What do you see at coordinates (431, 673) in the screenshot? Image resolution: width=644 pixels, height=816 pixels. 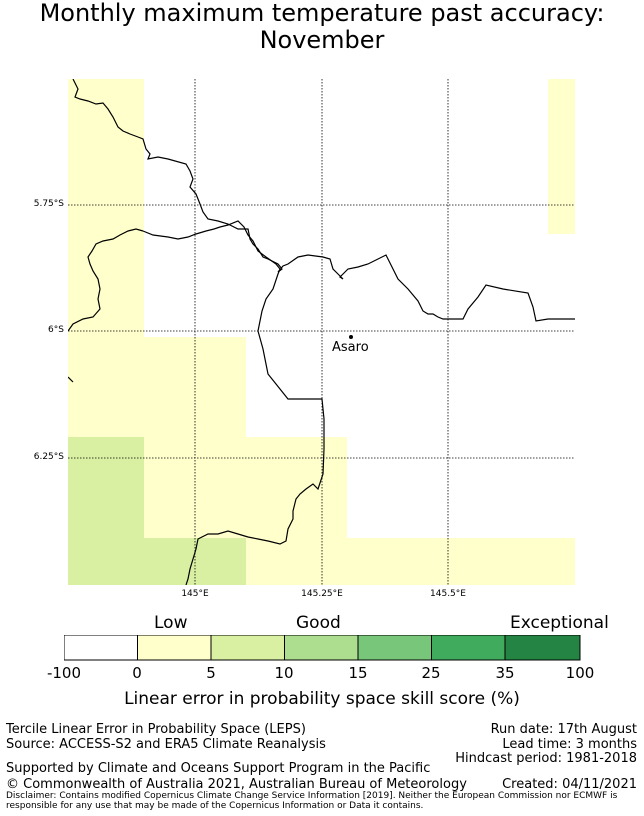 I see `colorbar-tick: 25` at bounding box center [431, 673].